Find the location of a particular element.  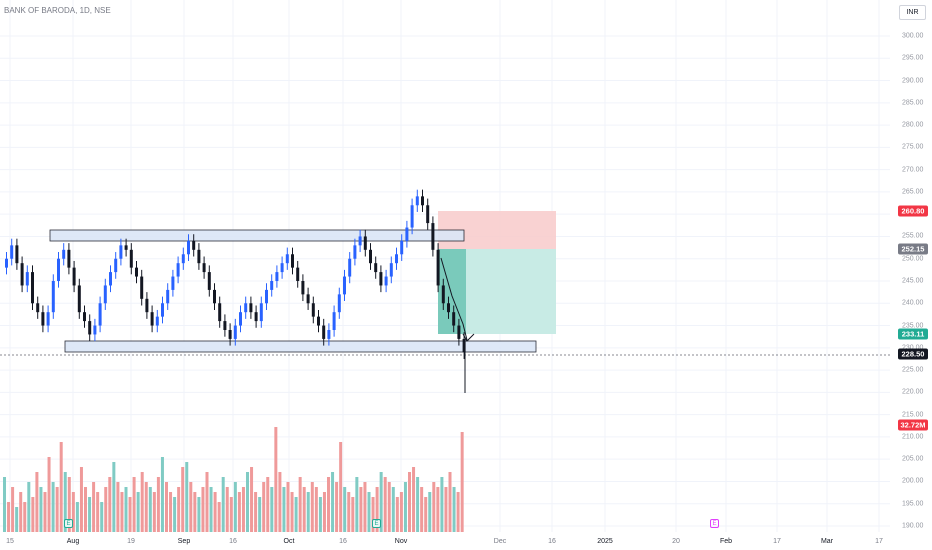

time-tick-label: Oct is located at coordinates (289, 541).